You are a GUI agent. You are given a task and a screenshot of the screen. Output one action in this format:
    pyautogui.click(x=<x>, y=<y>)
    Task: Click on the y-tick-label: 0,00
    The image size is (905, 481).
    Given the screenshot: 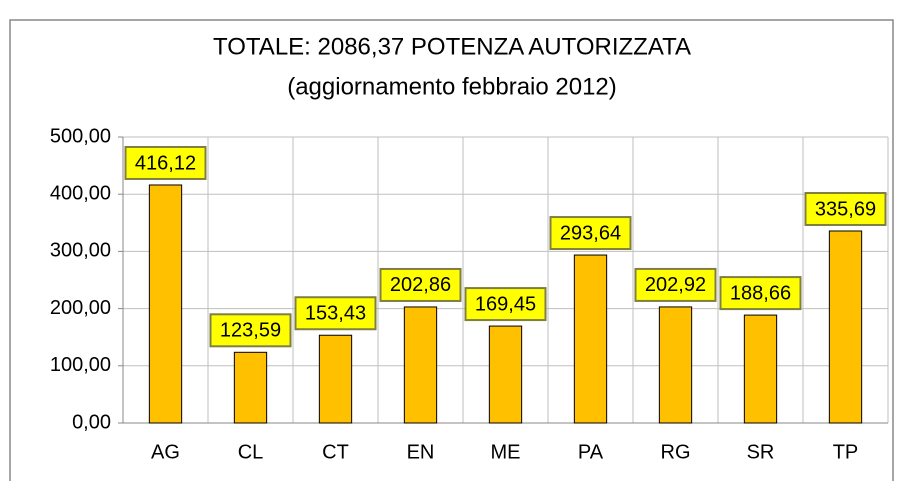 What is the action you would take?
    pyautogui.click(x=91, y=422)
    